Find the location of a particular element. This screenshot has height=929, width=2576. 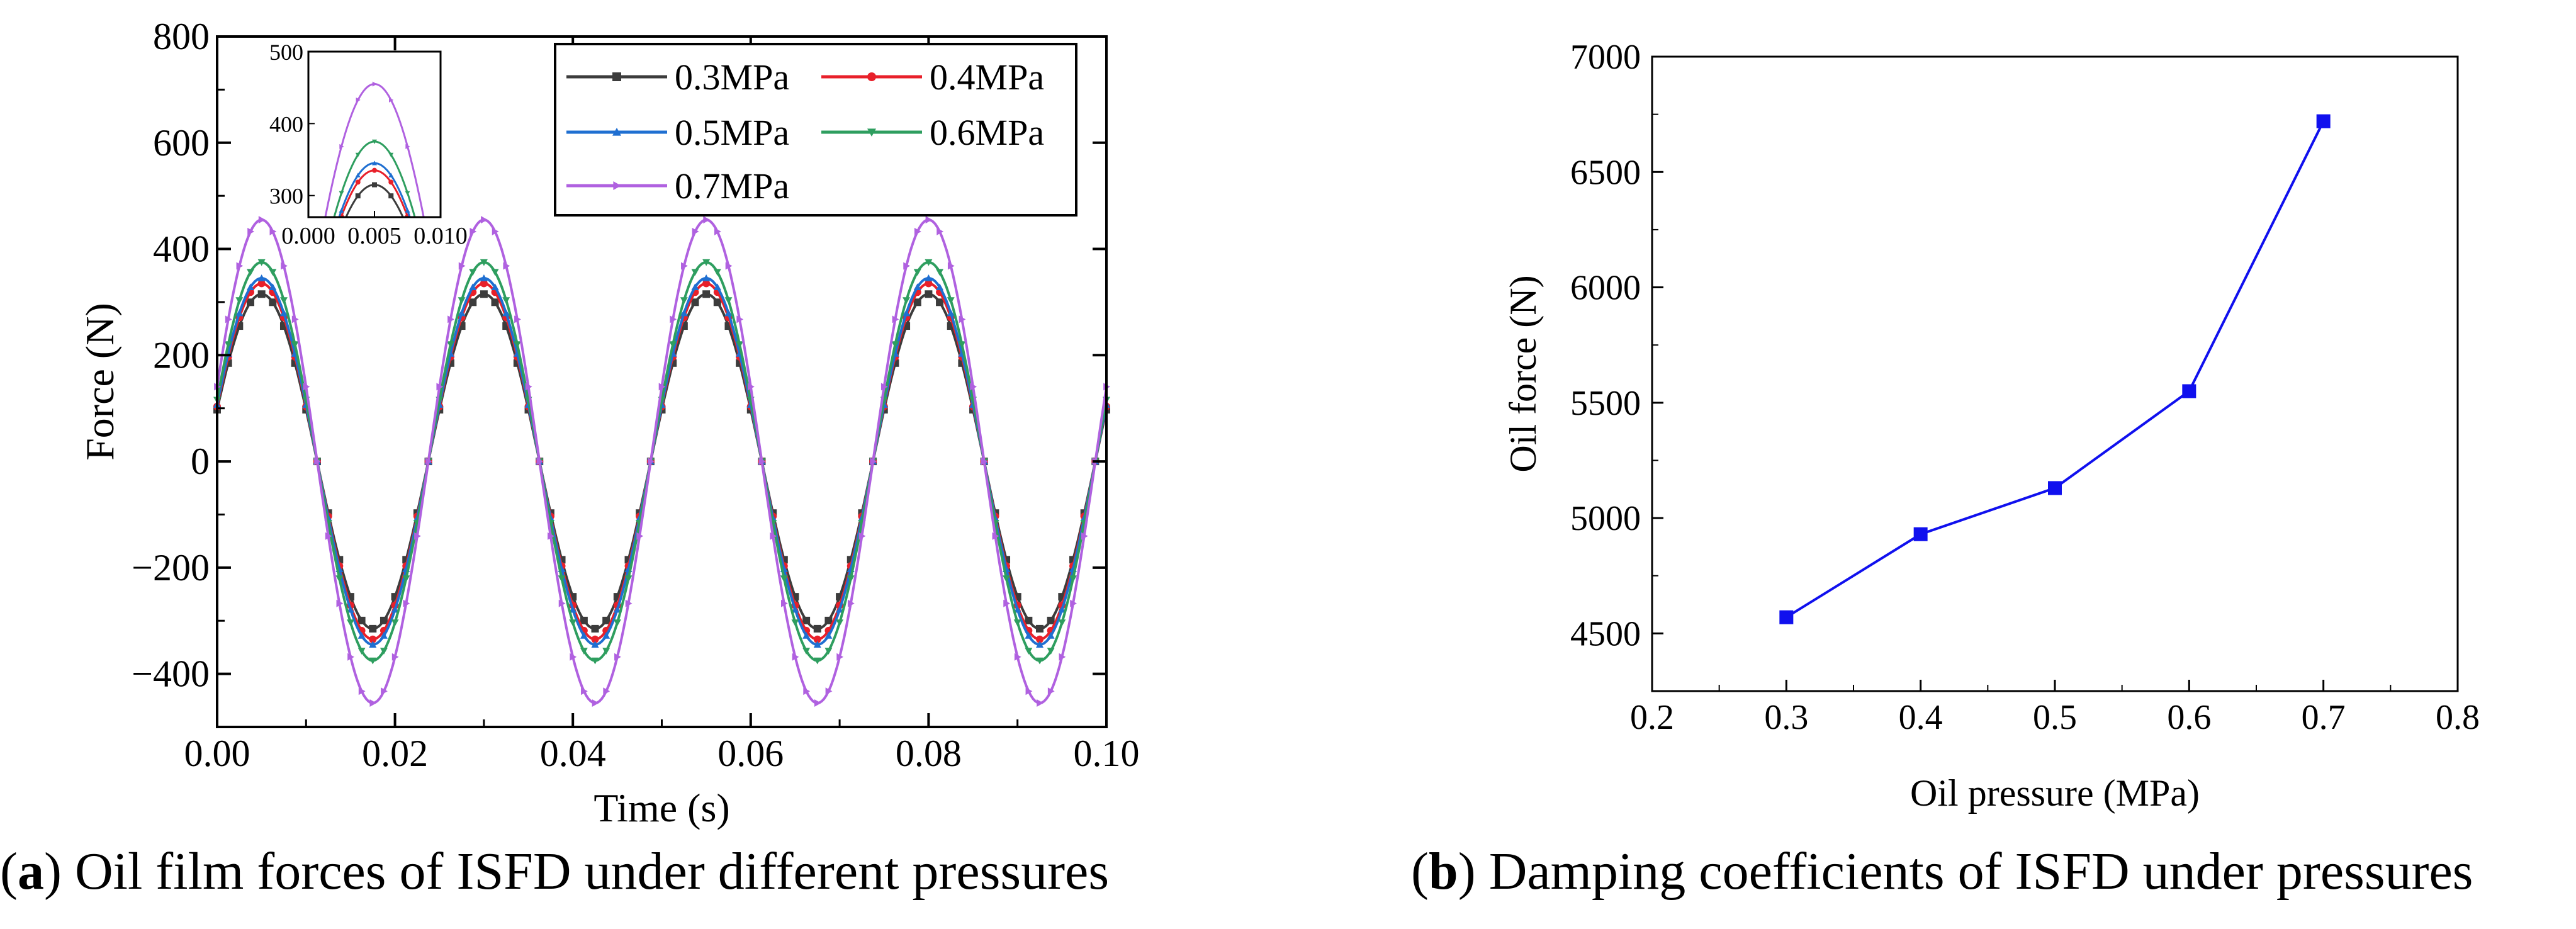

chart-a-legend-marker-03MPa is located at coordinates (616, 76).